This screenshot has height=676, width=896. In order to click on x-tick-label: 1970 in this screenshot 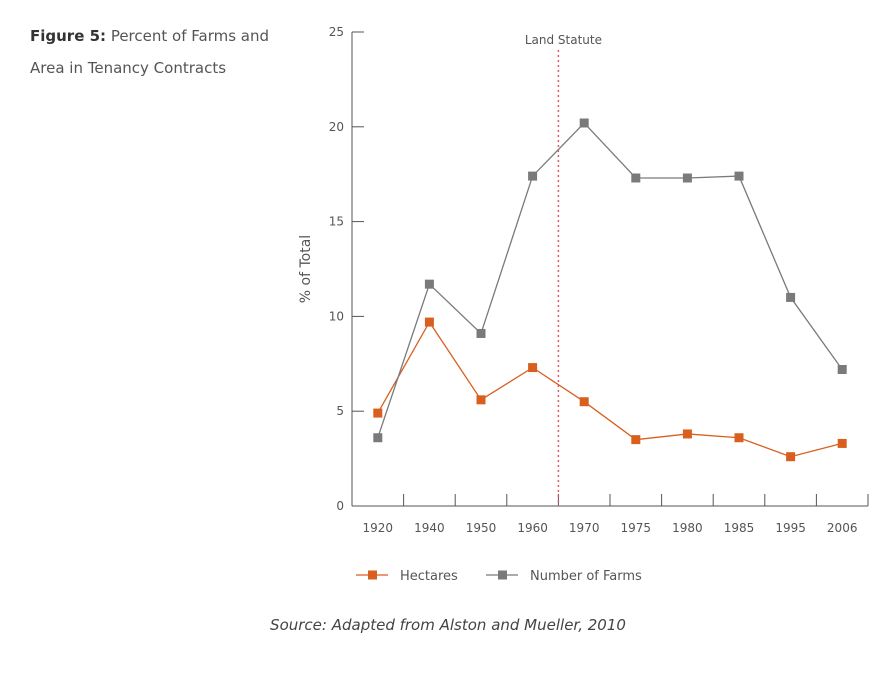, I will do `click(584, 528)`.